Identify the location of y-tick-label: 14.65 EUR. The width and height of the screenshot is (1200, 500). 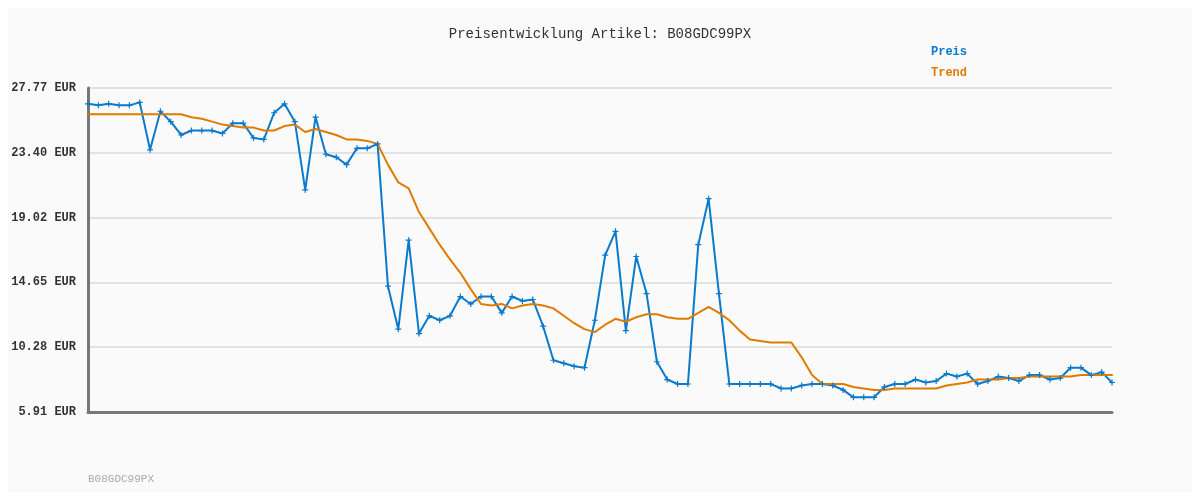
(44, 282).